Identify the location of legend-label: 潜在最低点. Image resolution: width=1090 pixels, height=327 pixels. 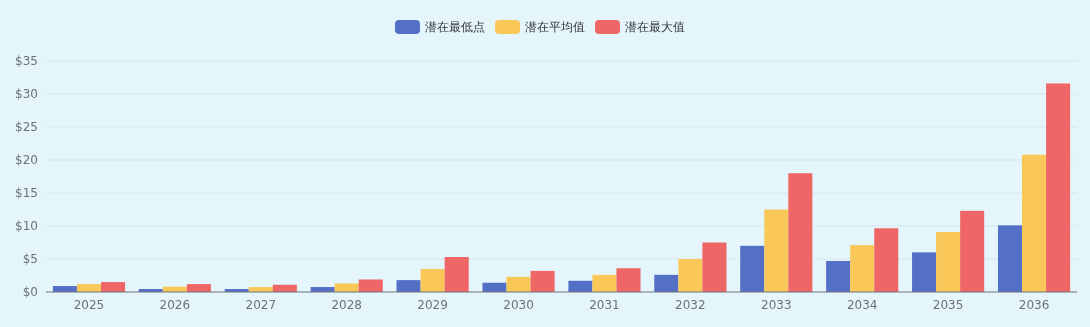
(455, 27).